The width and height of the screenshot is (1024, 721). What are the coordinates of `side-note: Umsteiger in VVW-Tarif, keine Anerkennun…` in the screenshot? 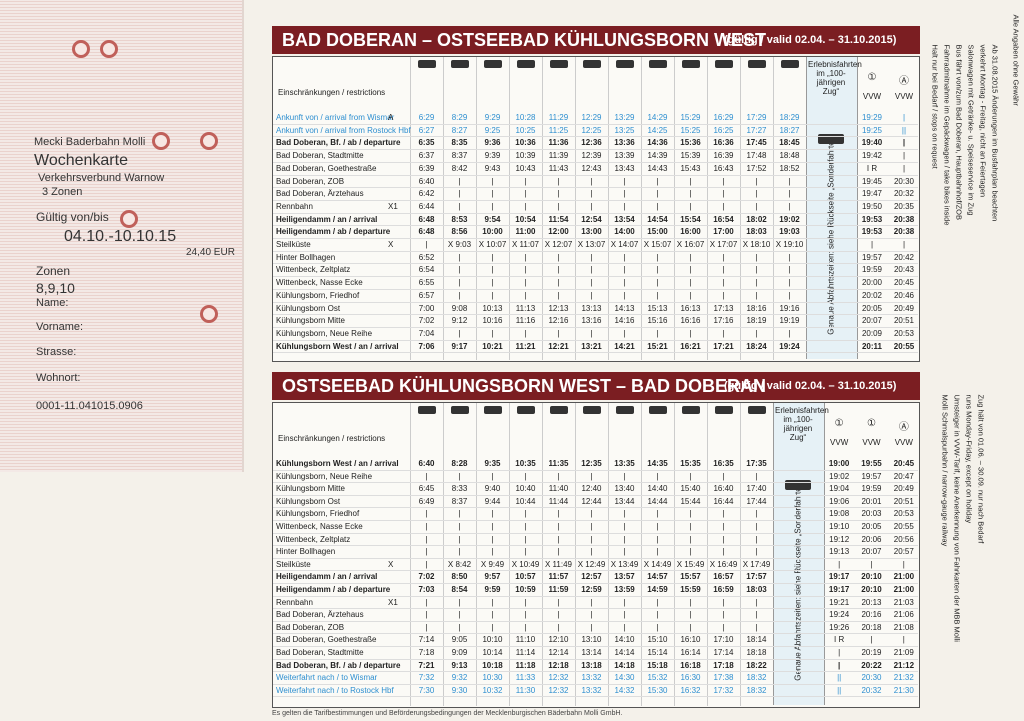 It's located at (957, 518).